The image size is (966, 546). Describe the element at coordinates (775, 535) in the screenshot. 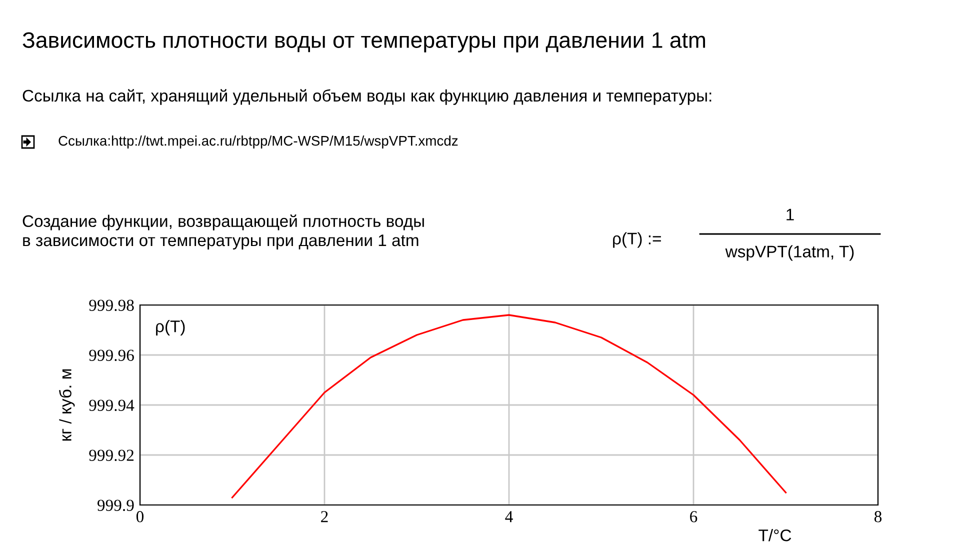

I see `x-axis-title: T/°C` at that location.